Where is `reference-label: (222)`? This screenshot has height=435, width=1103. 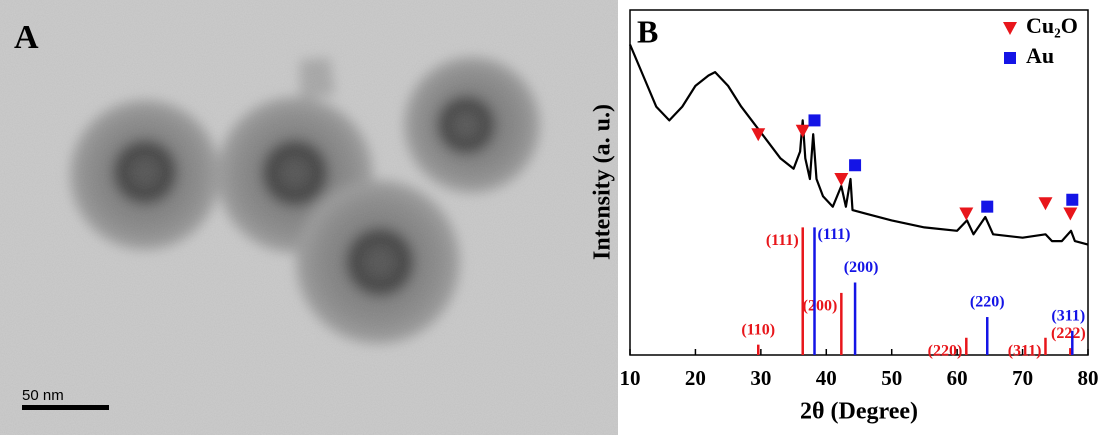 reference-label: (222) is located at coordinates (1068, 333).